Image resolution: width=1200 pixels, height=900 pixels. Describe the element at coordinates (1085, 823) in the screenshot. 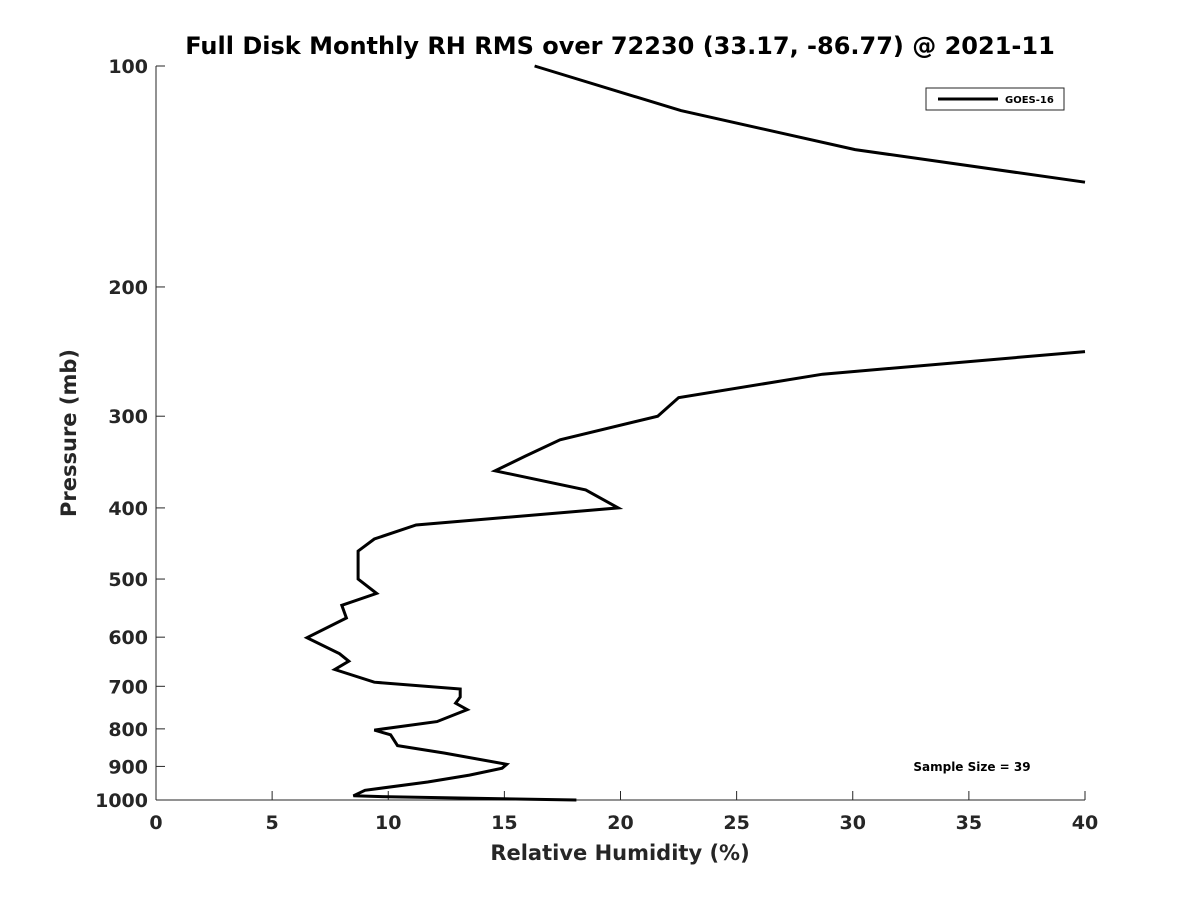

I see `x-tick-label: 40` at that location.